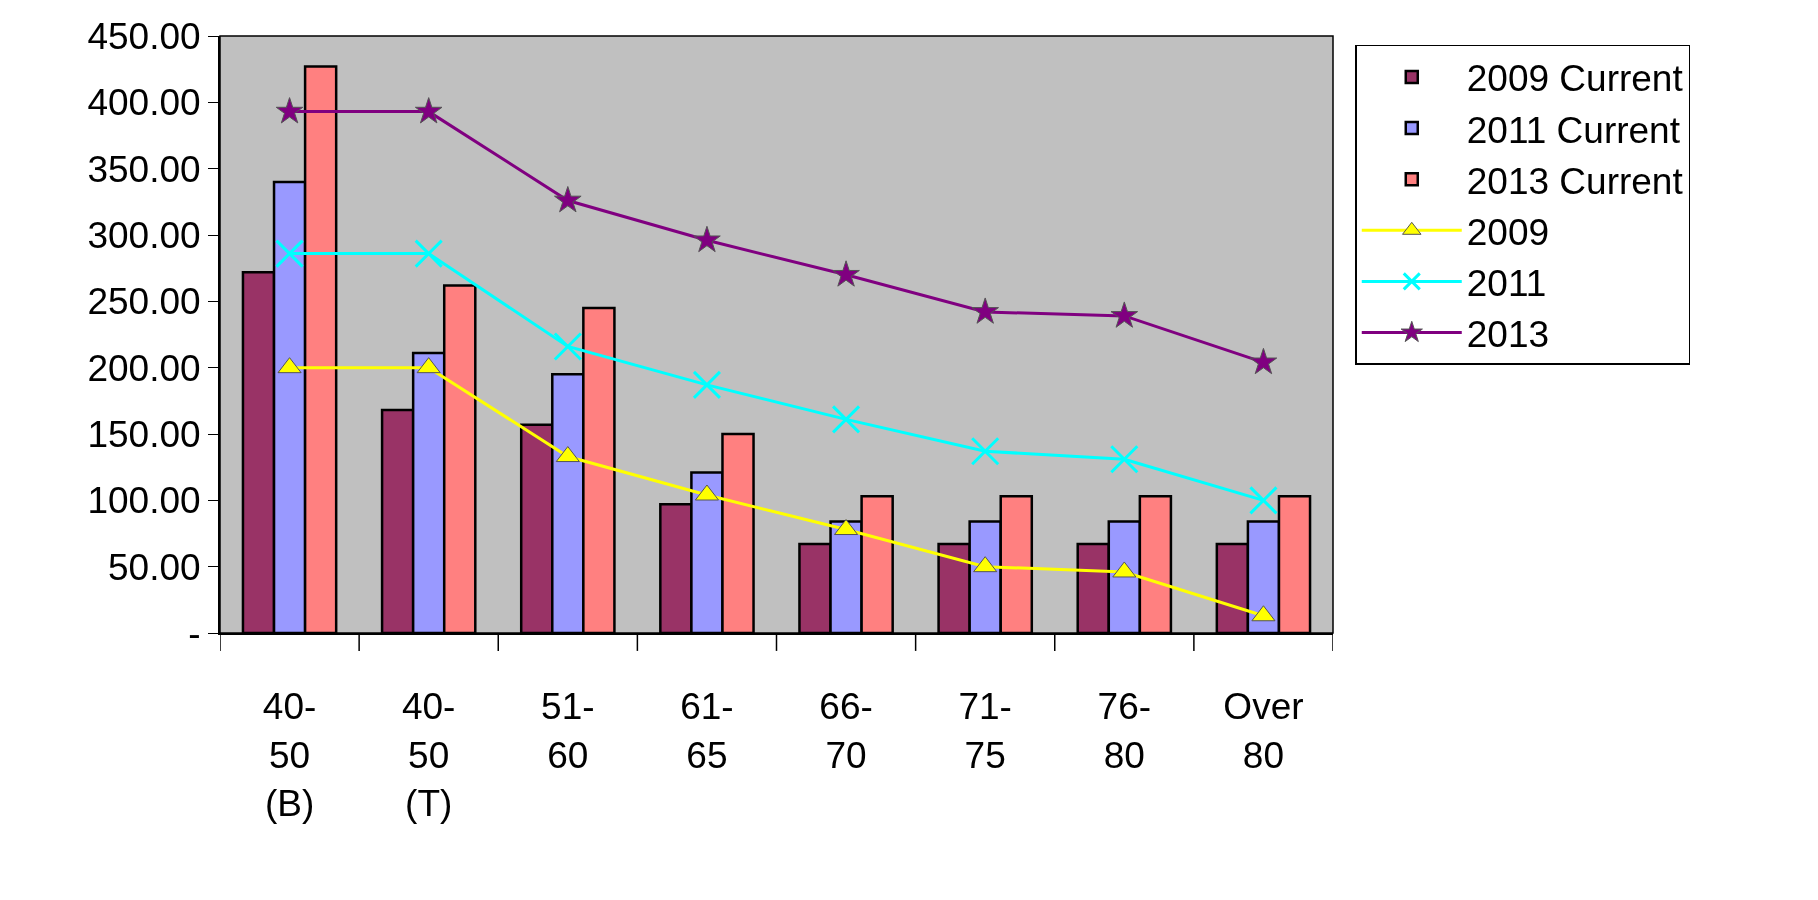 The width and height of the screenshot is (1818, 900). What do you see at coordinates (144, 235) in the screenshot?
I see `y-tick-label: 300.00` at bounding box center [144, 235].